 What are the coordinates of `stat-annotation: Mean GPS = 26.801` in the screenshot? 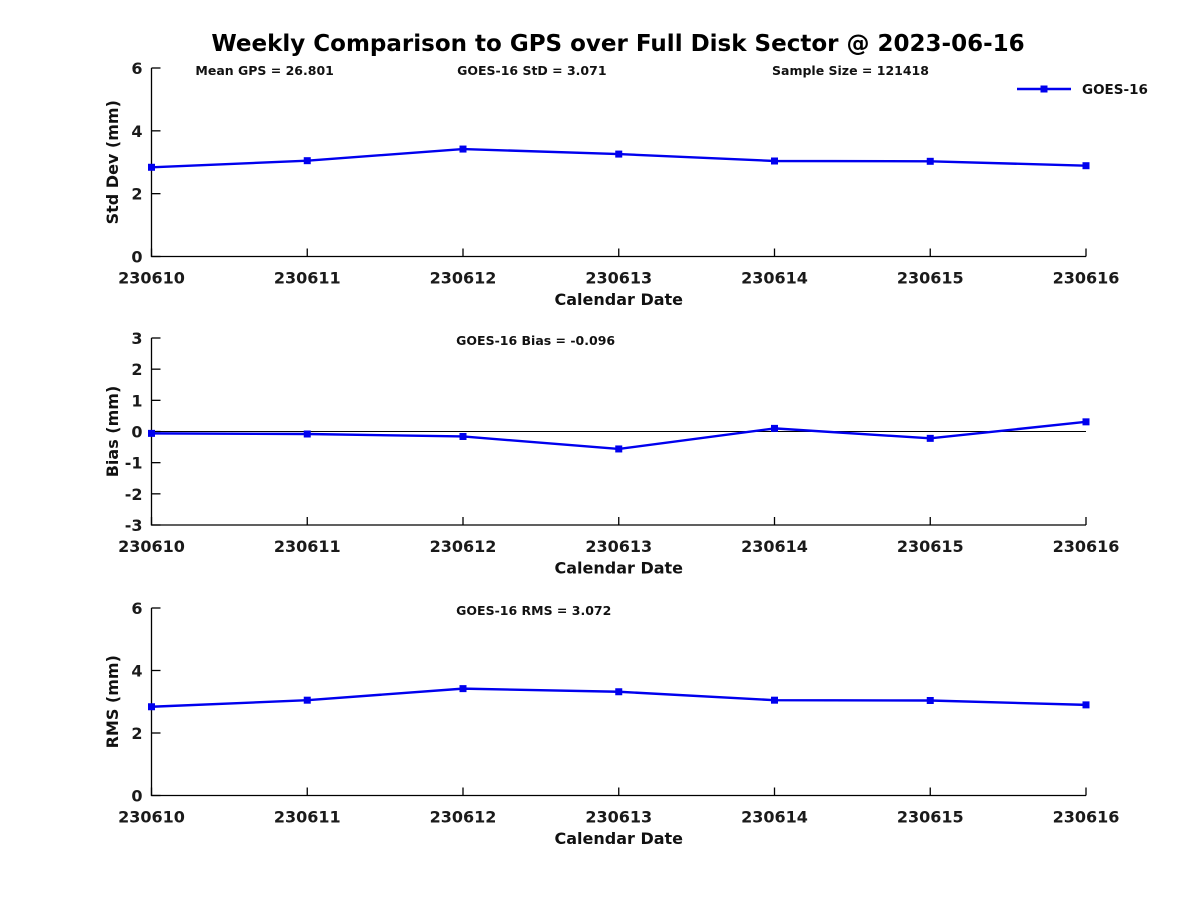 It's located at (264, 70).